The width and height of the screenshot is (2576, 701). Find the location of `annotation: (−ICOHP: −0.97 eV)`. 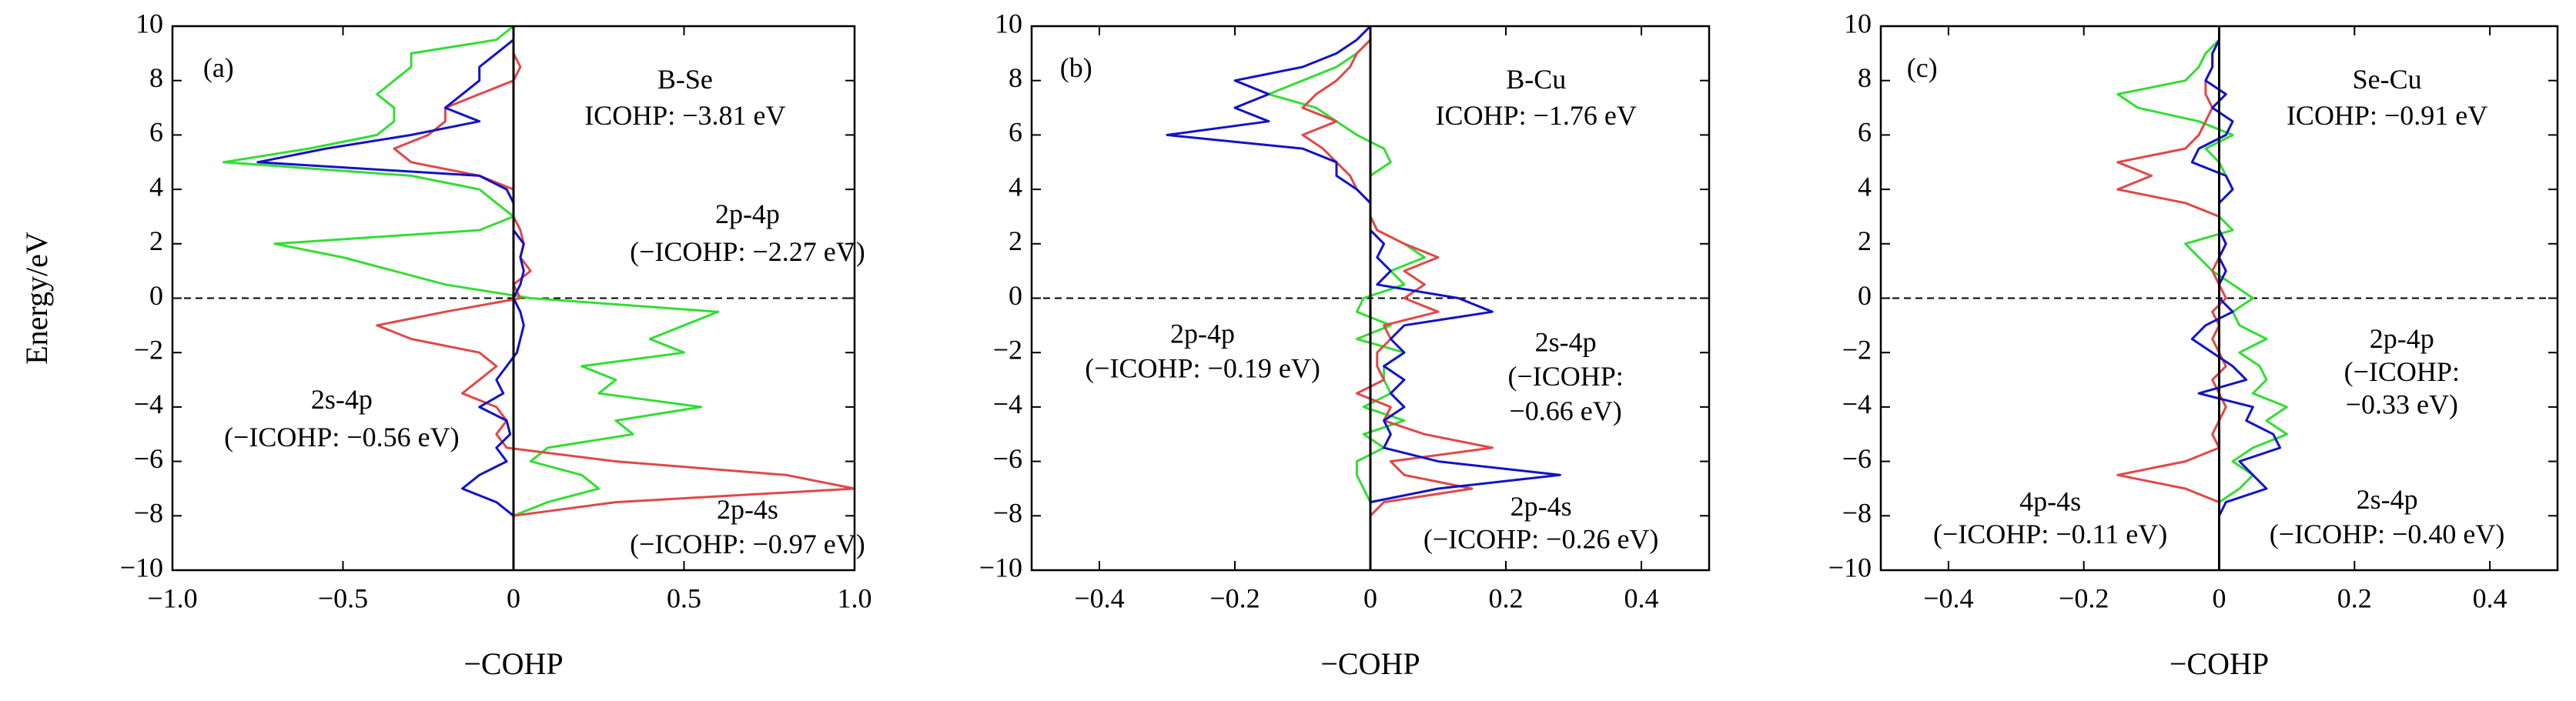

annotation: (−ICOHP: −0.97 eV) is located at coordinates (748, 544).